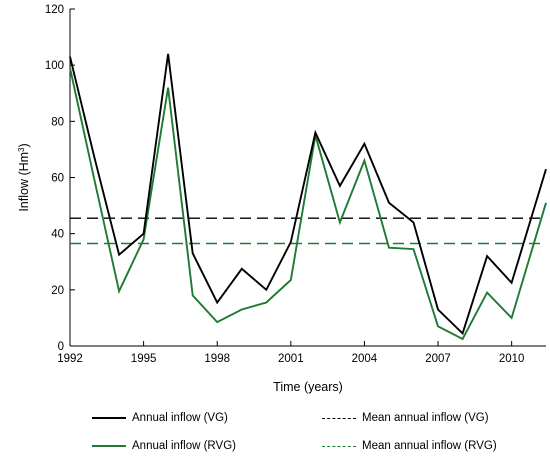  What do you see at coordinates (217, 359) in the screenshot?
I see `x-tick-label: 1998` at bounding box center [217, 359].